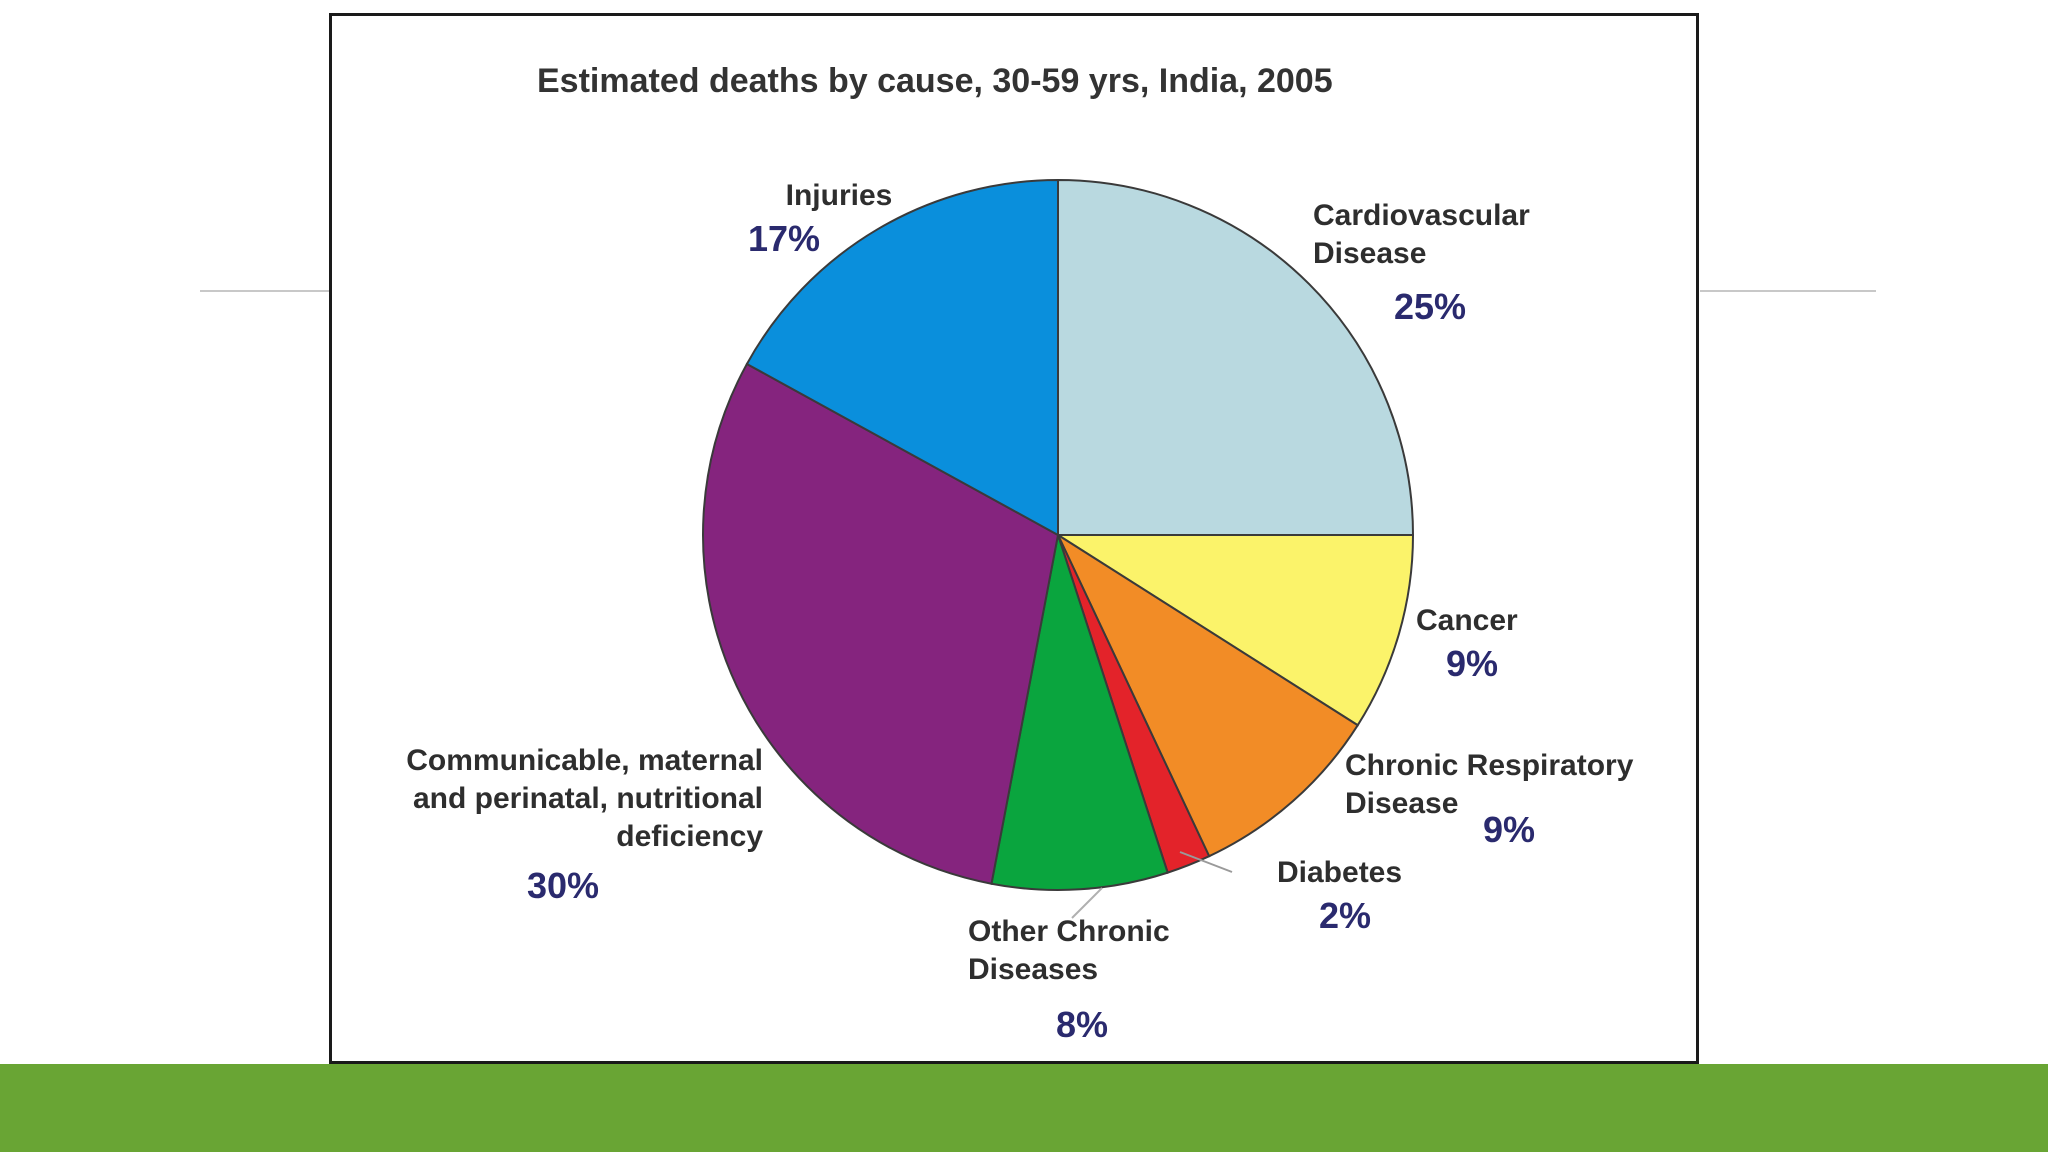 Image resolution: width=2048 pixels, height=1152 pixels. I want to click on slice-value-cancer: 9%, so click(1472, 663).